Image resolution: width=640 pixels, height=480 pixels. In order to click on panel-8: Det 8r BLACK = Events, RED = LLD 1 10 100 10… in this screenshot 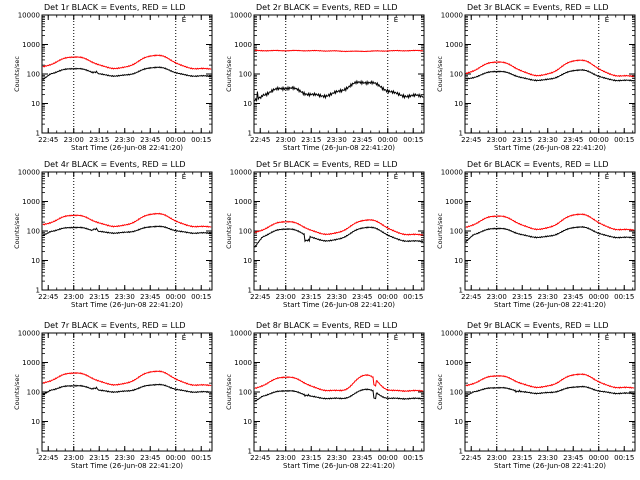, I will do `click(325, 395)`.